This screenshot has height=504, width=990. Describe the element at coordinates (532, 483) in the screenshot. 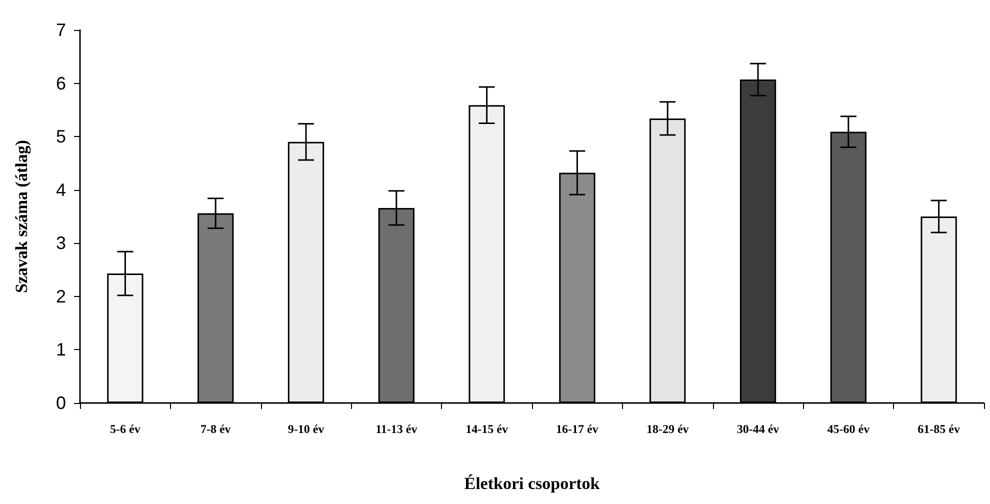

I see `x-axis-title: Életkori csoportok` at that location.